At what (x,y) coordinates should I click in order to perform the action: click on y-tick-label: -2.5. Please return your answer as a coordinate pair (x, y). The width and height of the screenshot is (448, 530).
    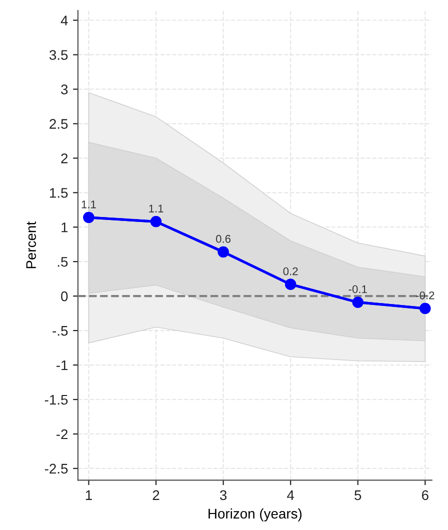
    Looking at the image, I should click on (56, 469).